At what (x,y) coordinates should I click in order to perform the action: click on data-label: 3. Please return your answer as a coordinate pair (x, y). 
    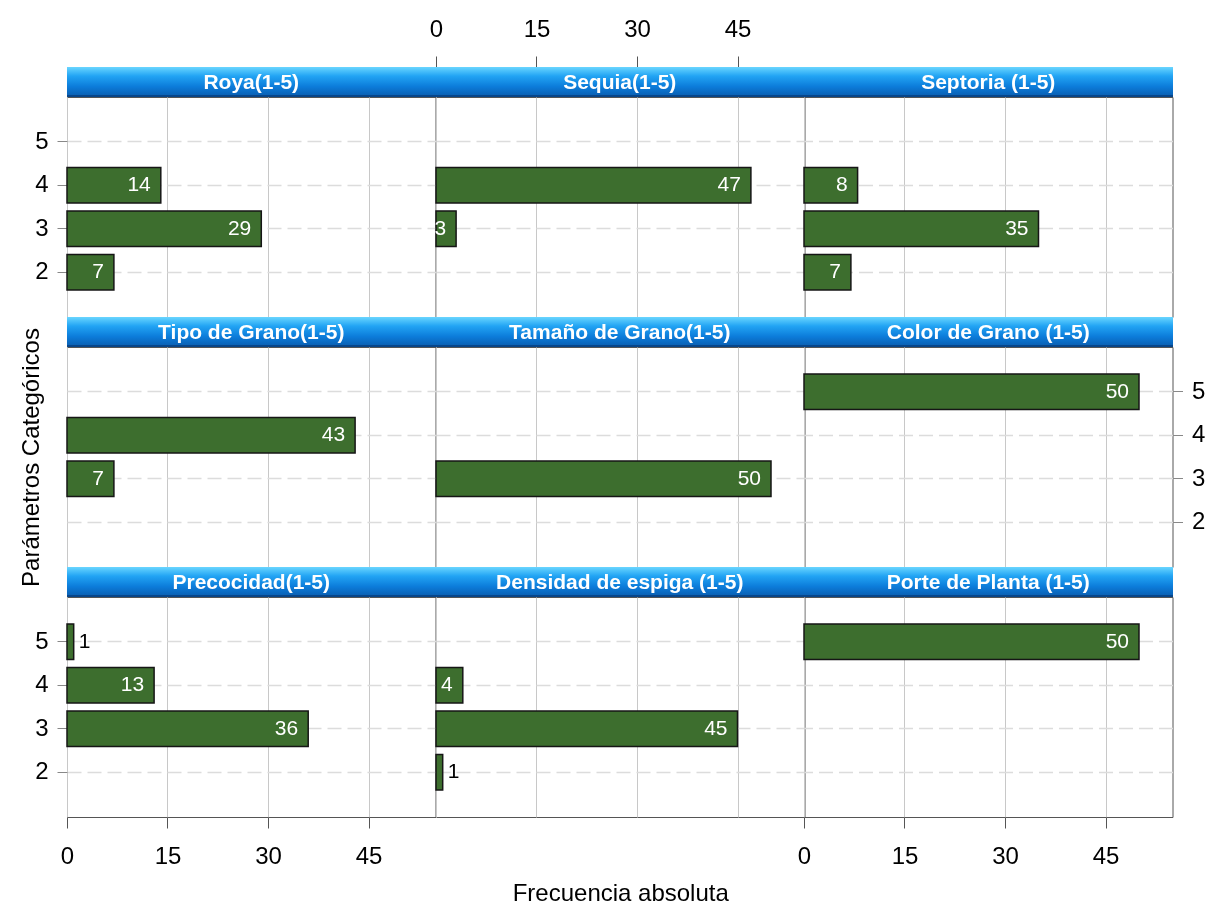
    Looking at the image, I should click on (439, 227).